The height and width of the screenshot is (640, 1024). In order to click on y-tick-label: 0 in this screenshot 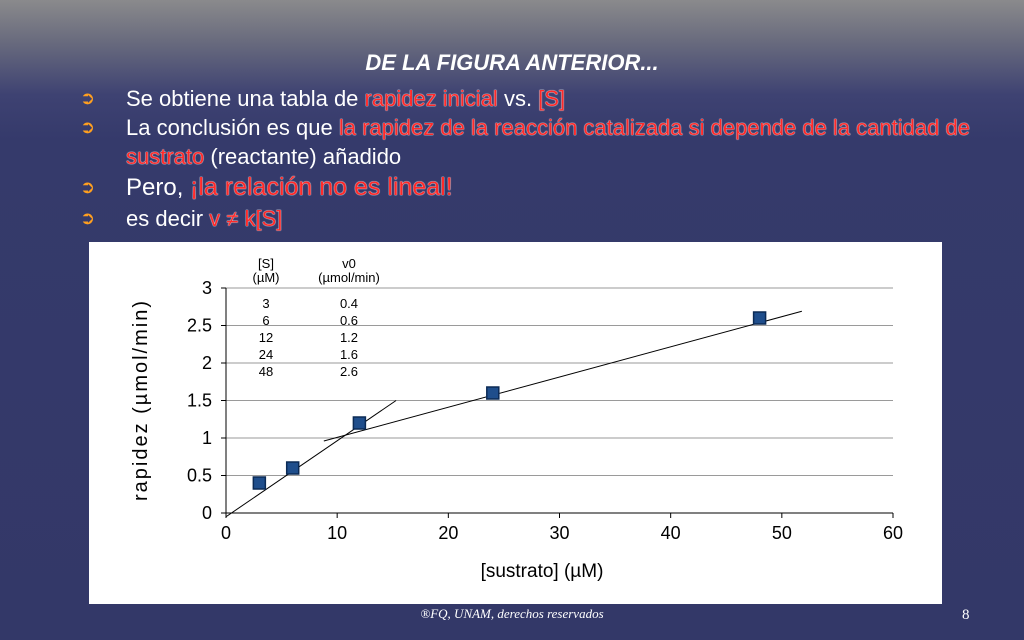, I will do `click(207, 513)`.